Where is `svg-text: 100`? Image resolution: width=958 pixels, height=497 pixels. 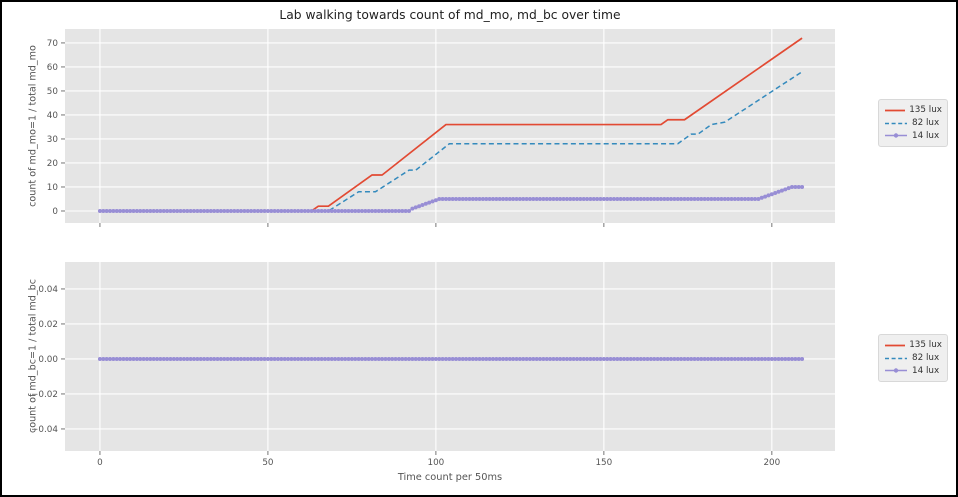
svg-text: 100 is located at coordinates (435, 463).